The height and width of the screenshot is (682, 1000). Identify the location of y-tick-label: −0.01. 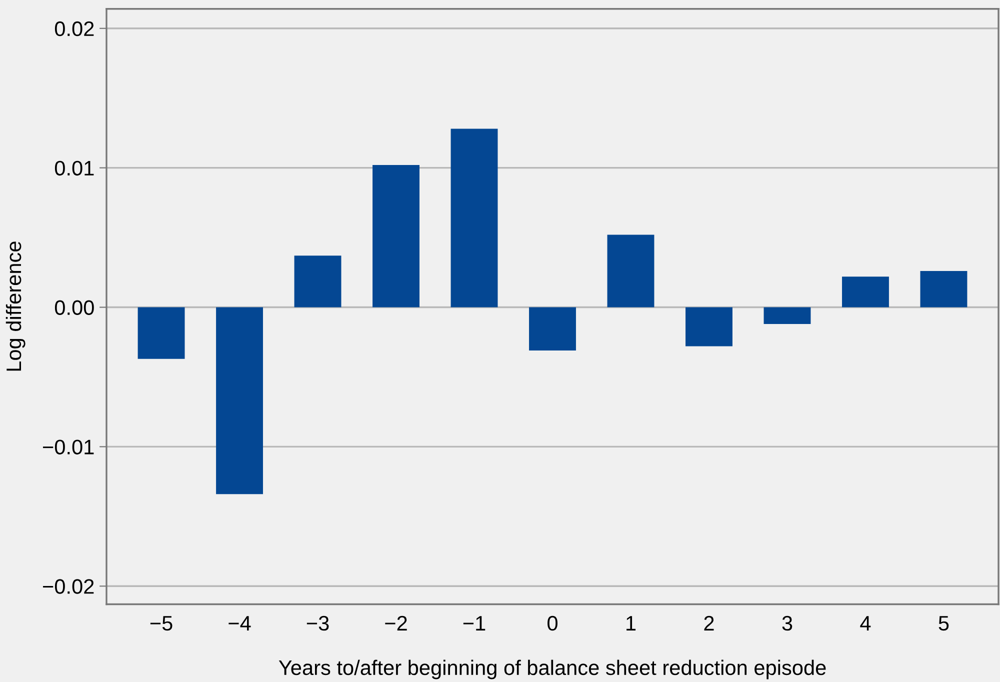
(68, 447).